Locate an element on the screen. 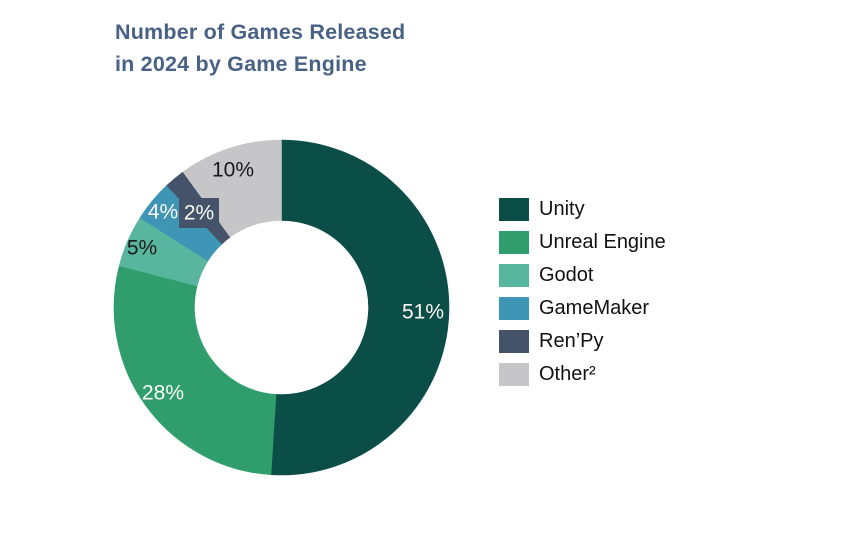 The image size is (845, 554). legend-swatch-unity is located at coordinates (514, 209).